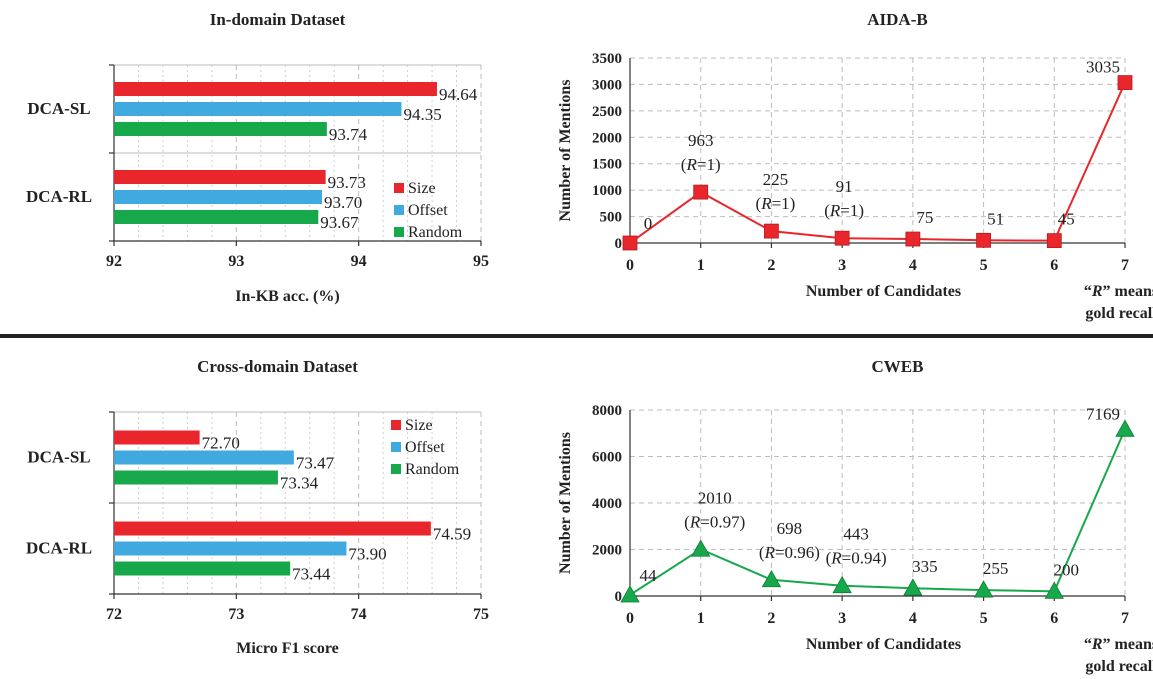 The height and width of the screenshot is (679, 1153). What do you see at coordinates (984, 265) in the screenshot?
I see `x-tick-label: 5` at bounding box center [984, 265].